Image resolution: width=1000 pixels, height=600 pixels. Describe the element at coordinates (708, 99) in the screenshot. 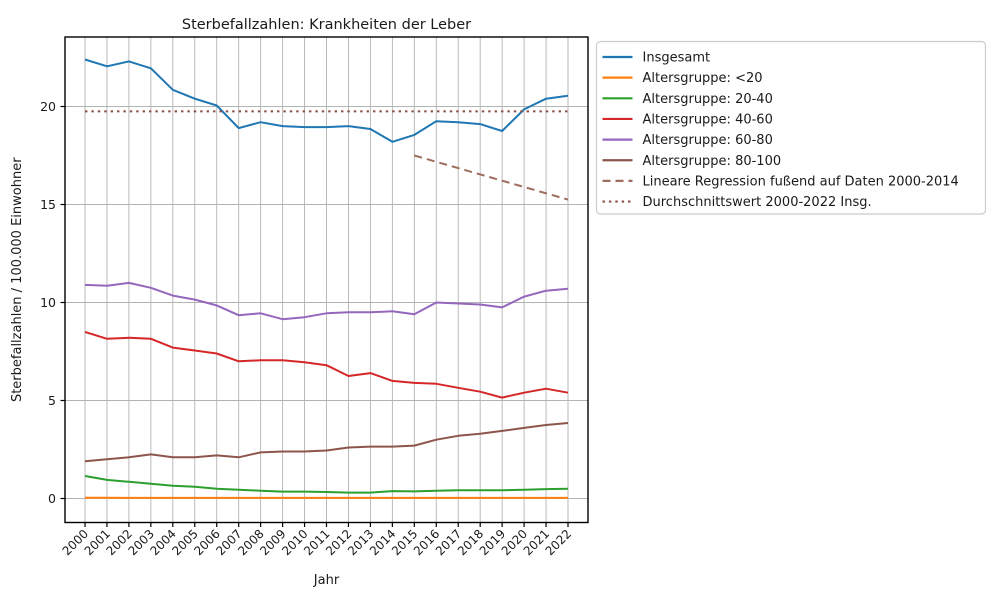

I see `legend-label: Altersgruppe: 20-40` at that location.